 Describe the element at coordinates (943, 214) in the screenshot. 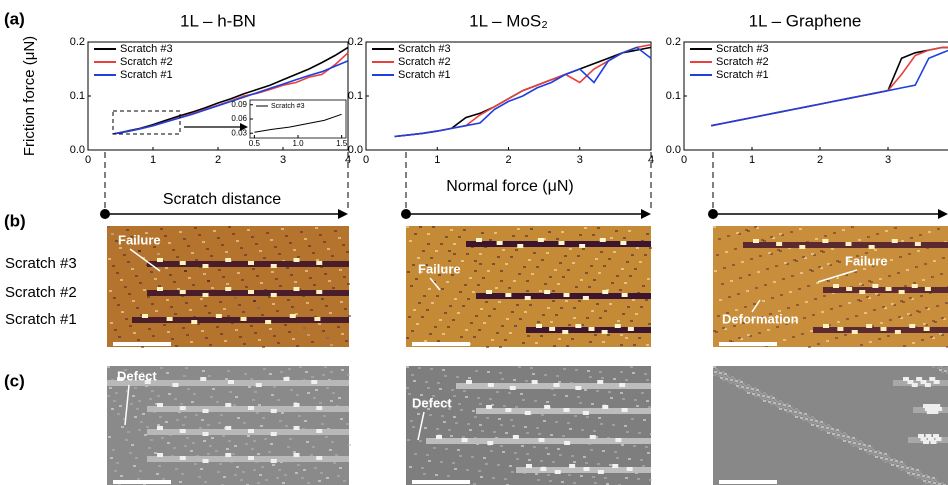

I see `arrow-head` at that location.